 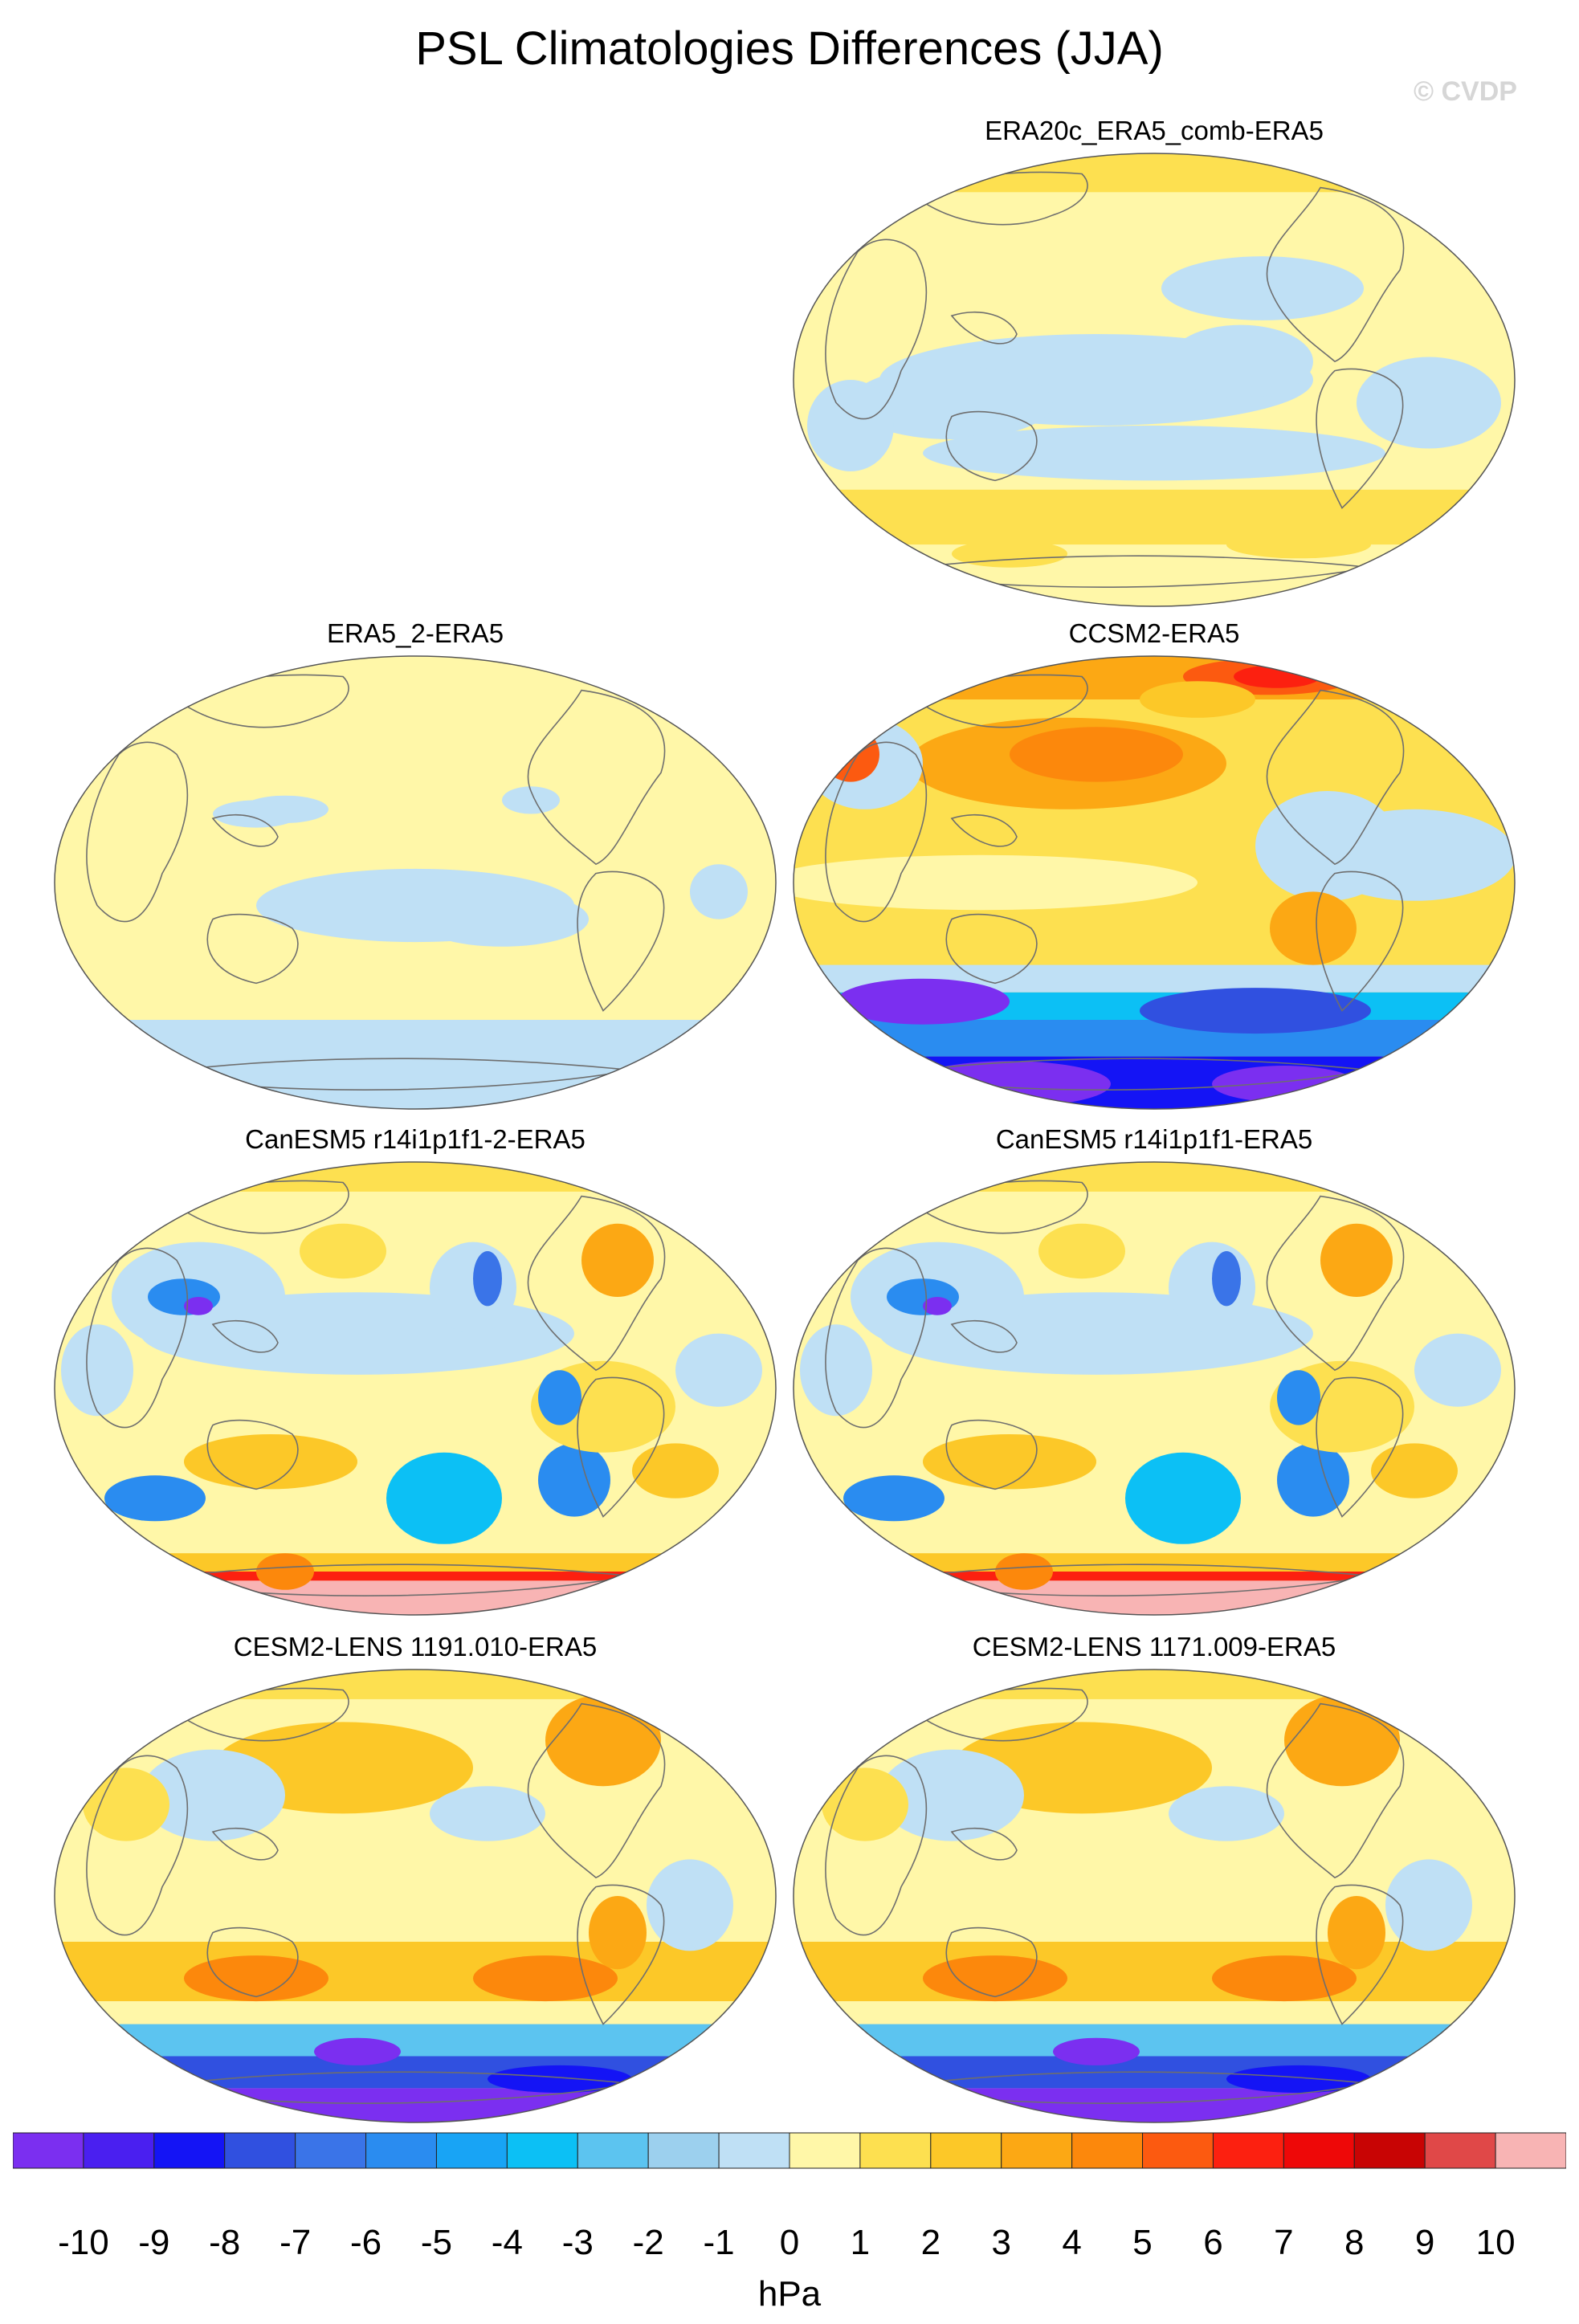 What do you see at coordinates (648, 2243) in the screenshot?
I see `colorbar-tick-label: -2` at bounding box center [648, 2243].